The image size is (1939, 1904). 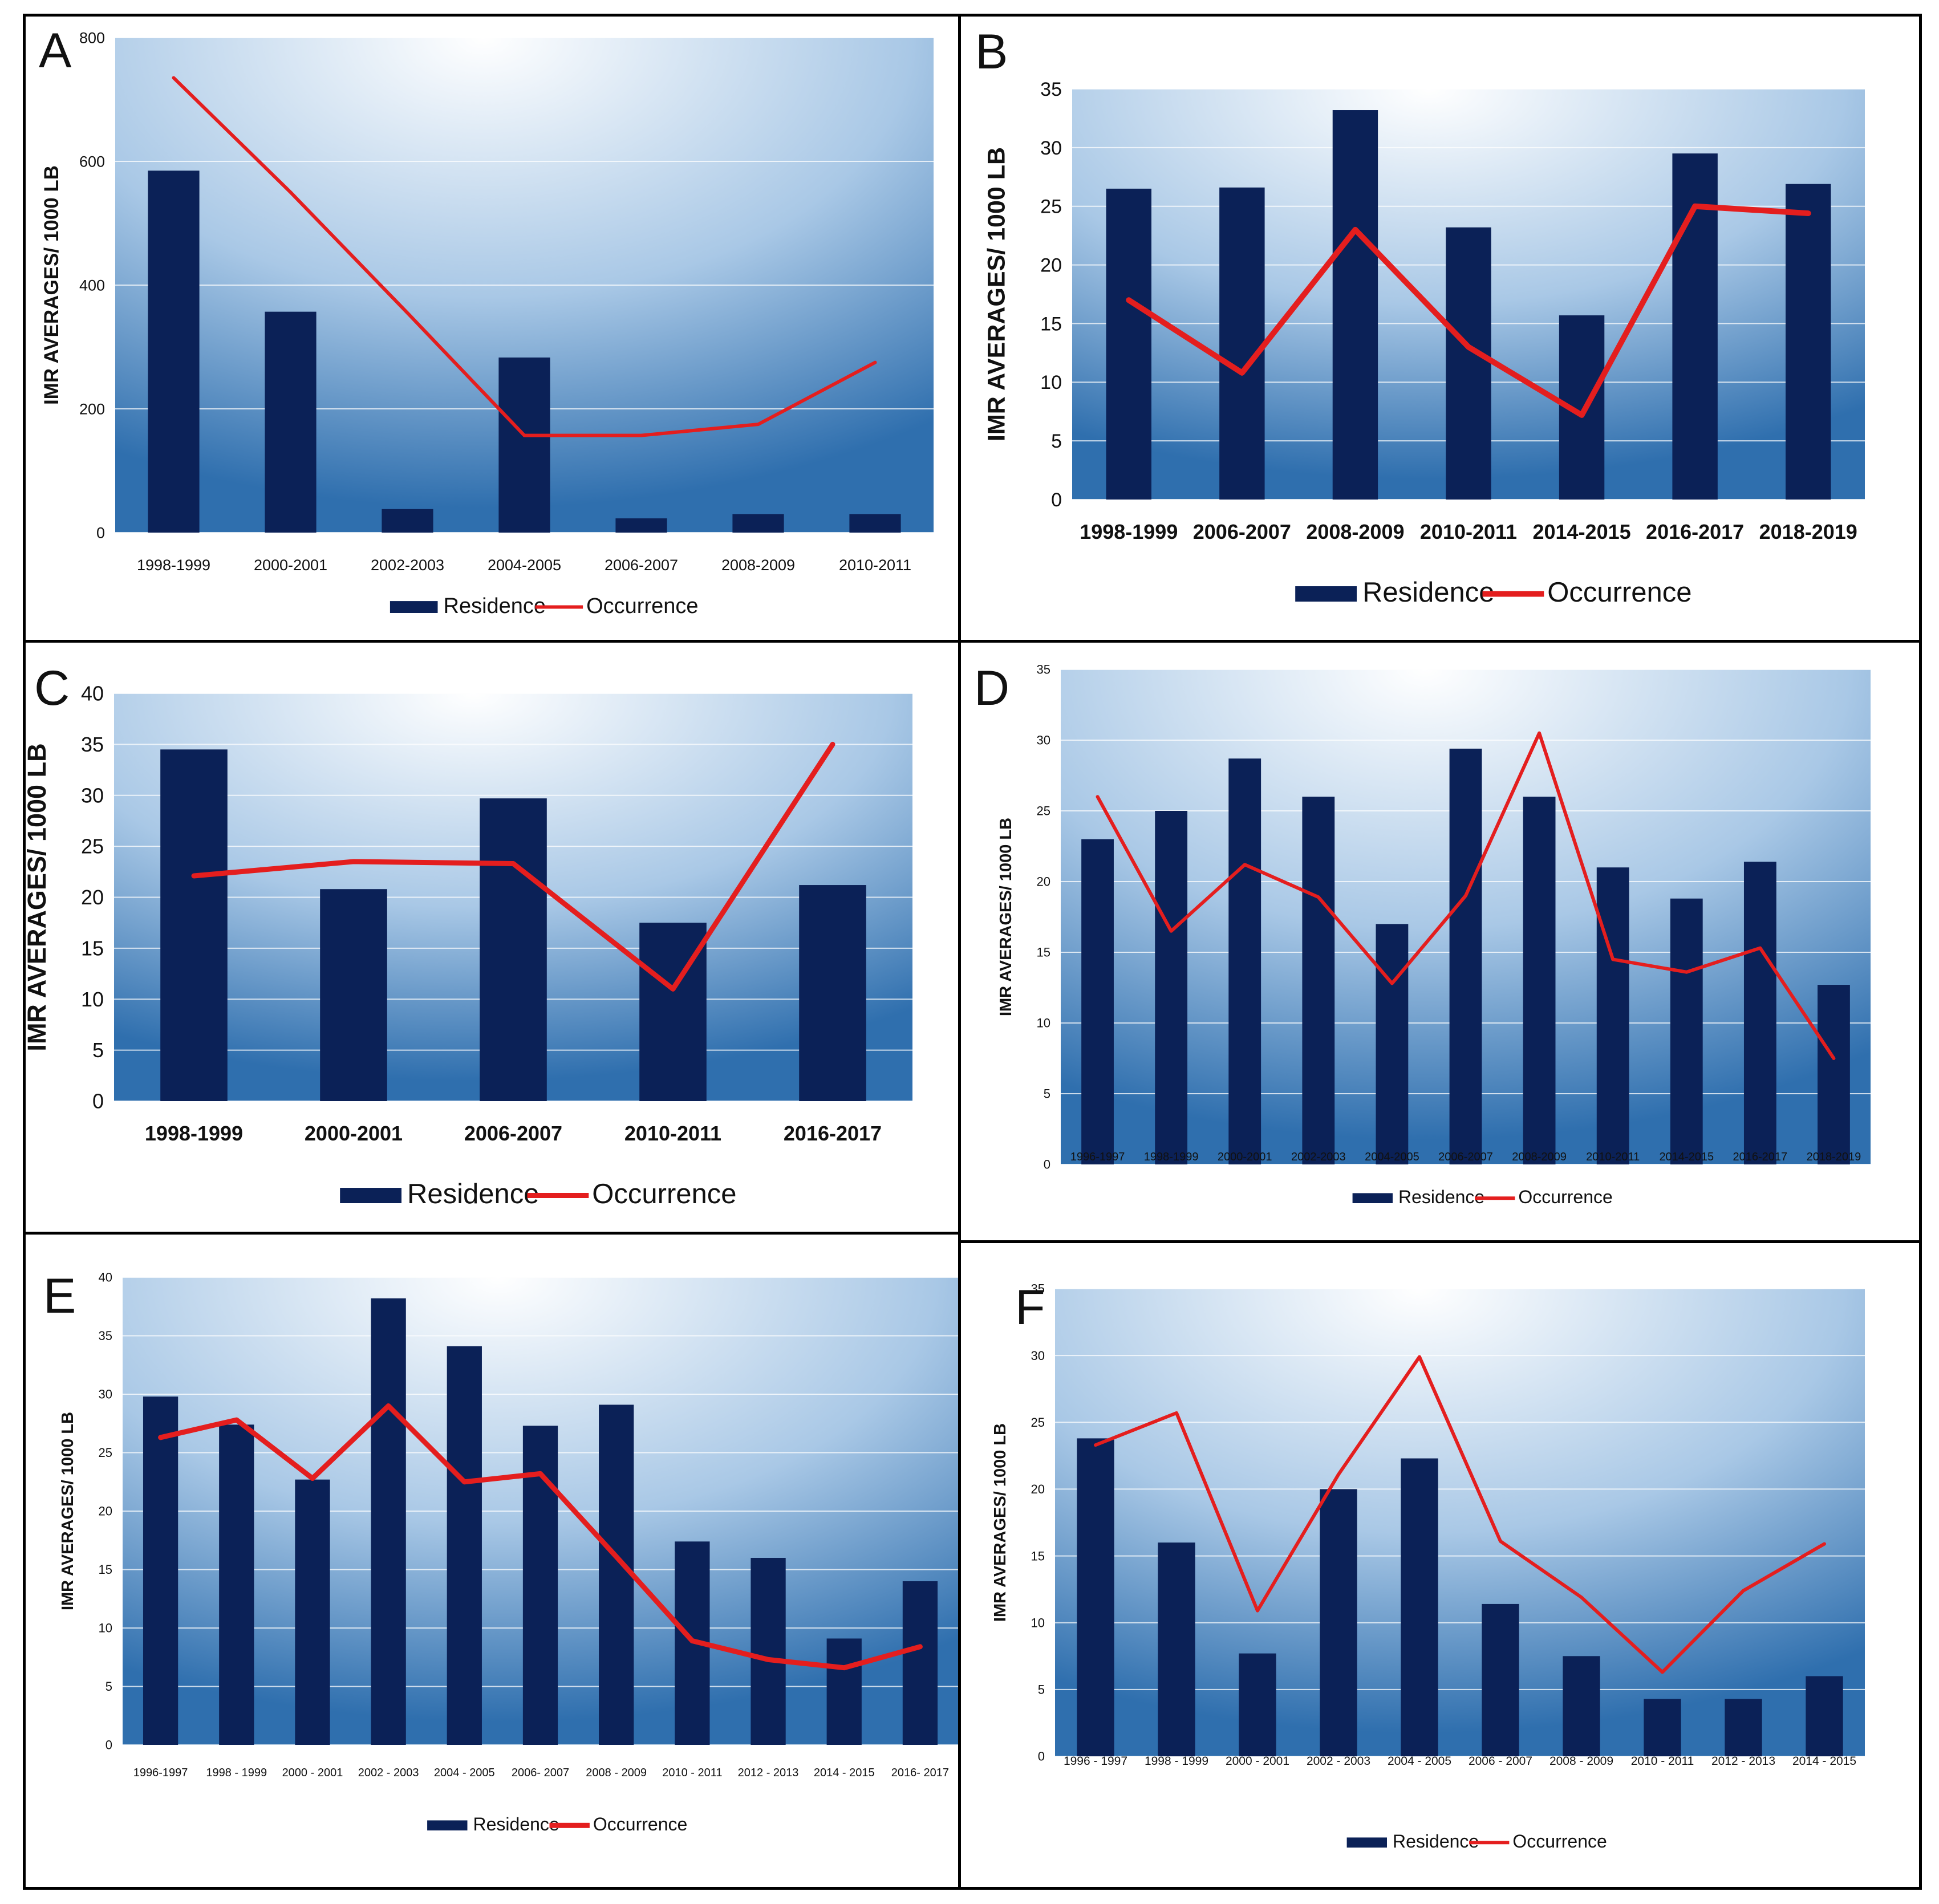 I want to click on panel-letter: A, so click(x=55, y=50).